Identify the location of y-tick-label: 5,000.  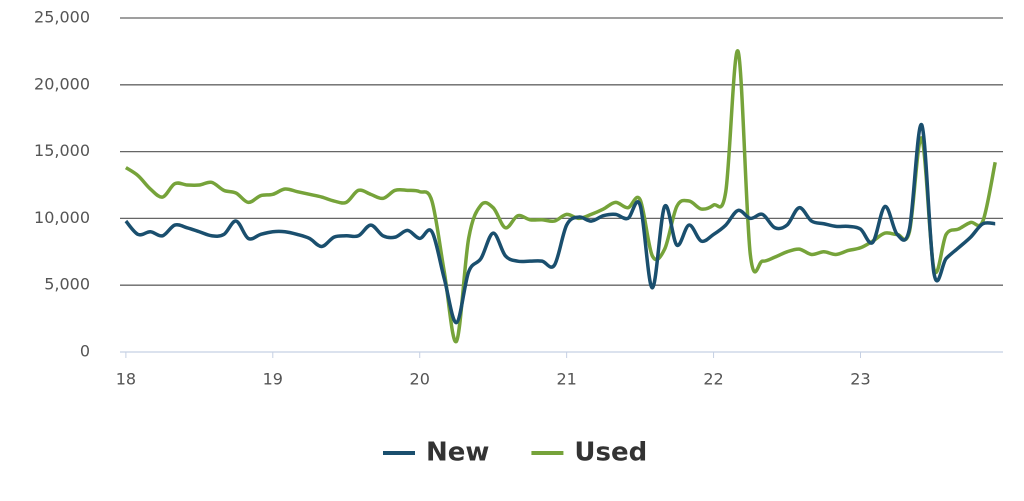
(67, 284).